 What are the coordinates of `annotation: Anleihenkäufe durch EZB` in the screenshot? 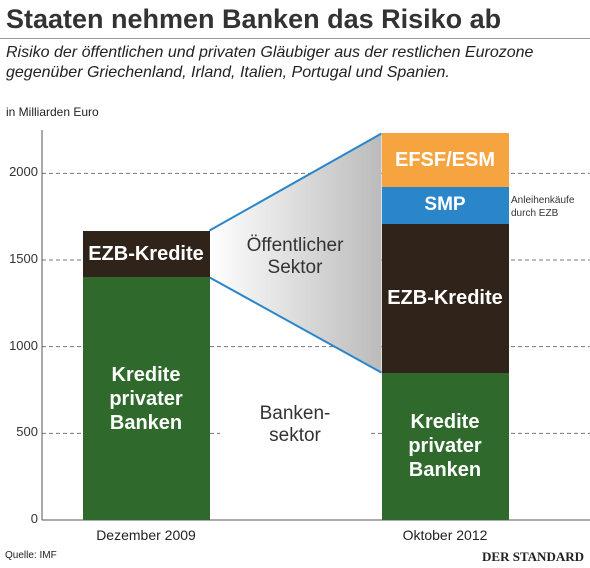 It's located at (543, 207).